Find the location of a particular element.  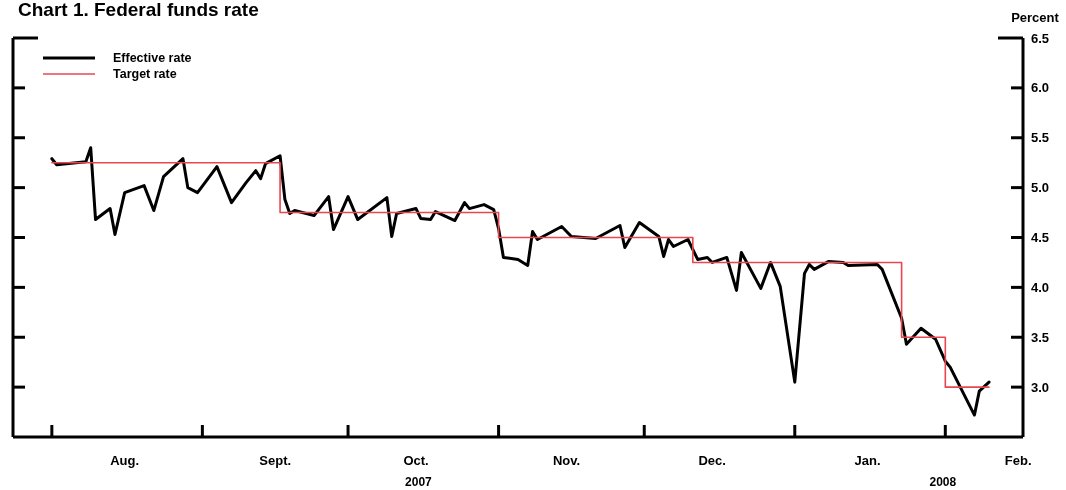

y-tick-label: 6.0 is located at coordinates (1040, 88).